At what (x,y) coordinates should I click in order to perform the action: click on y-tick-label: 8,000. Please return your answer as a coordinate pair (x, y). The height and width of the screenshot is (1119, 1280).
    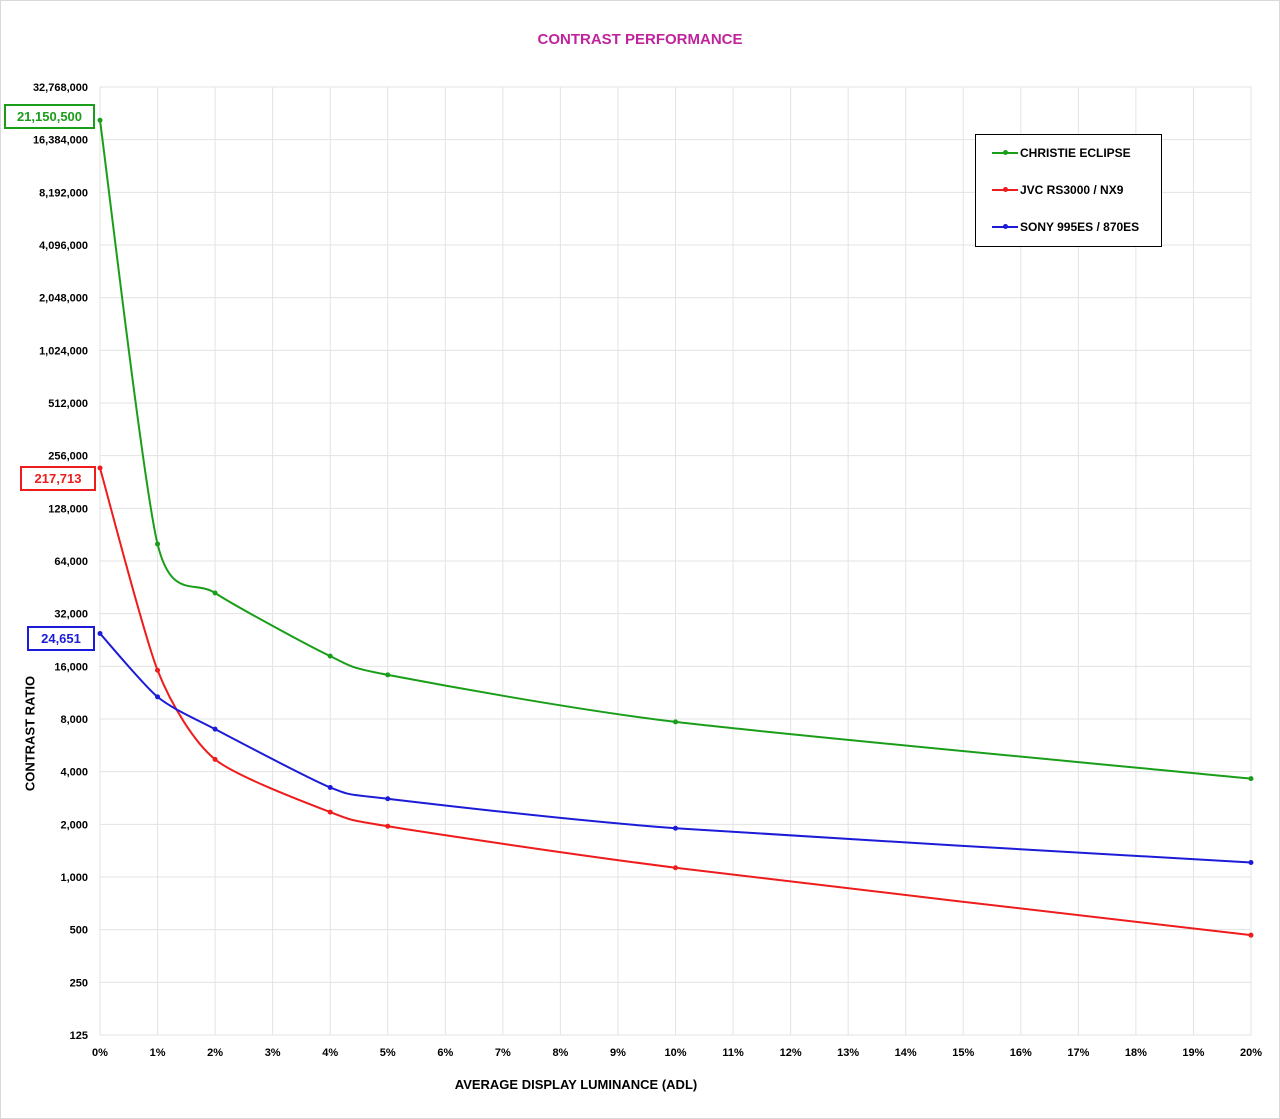
    Looking at the image, I should click on (74, 720).